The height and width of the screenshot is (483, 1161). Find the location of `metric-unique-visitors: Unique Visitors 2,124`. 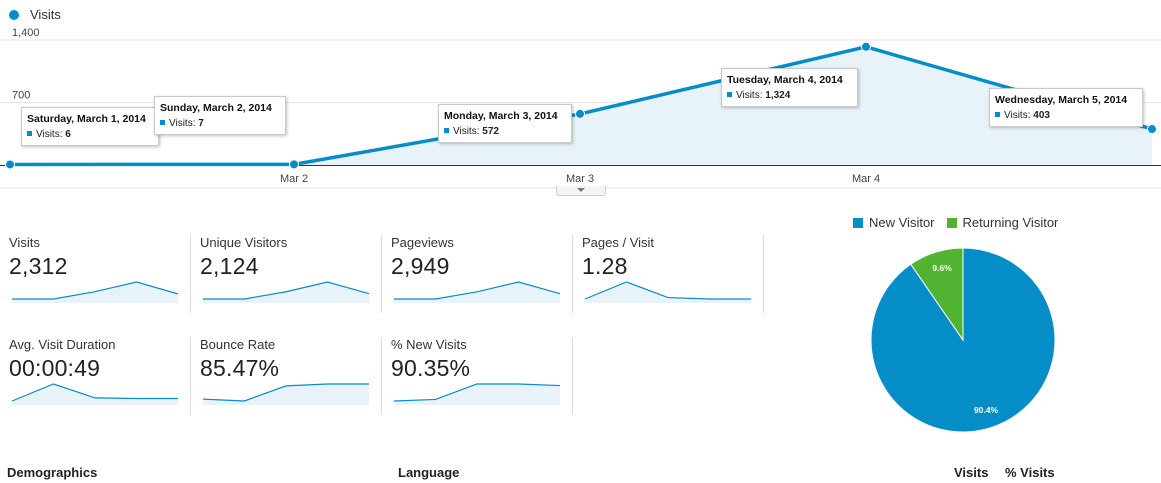

metric-unique-visitors: Unique Visitors 2,124 is located at coordinates (290, 275).